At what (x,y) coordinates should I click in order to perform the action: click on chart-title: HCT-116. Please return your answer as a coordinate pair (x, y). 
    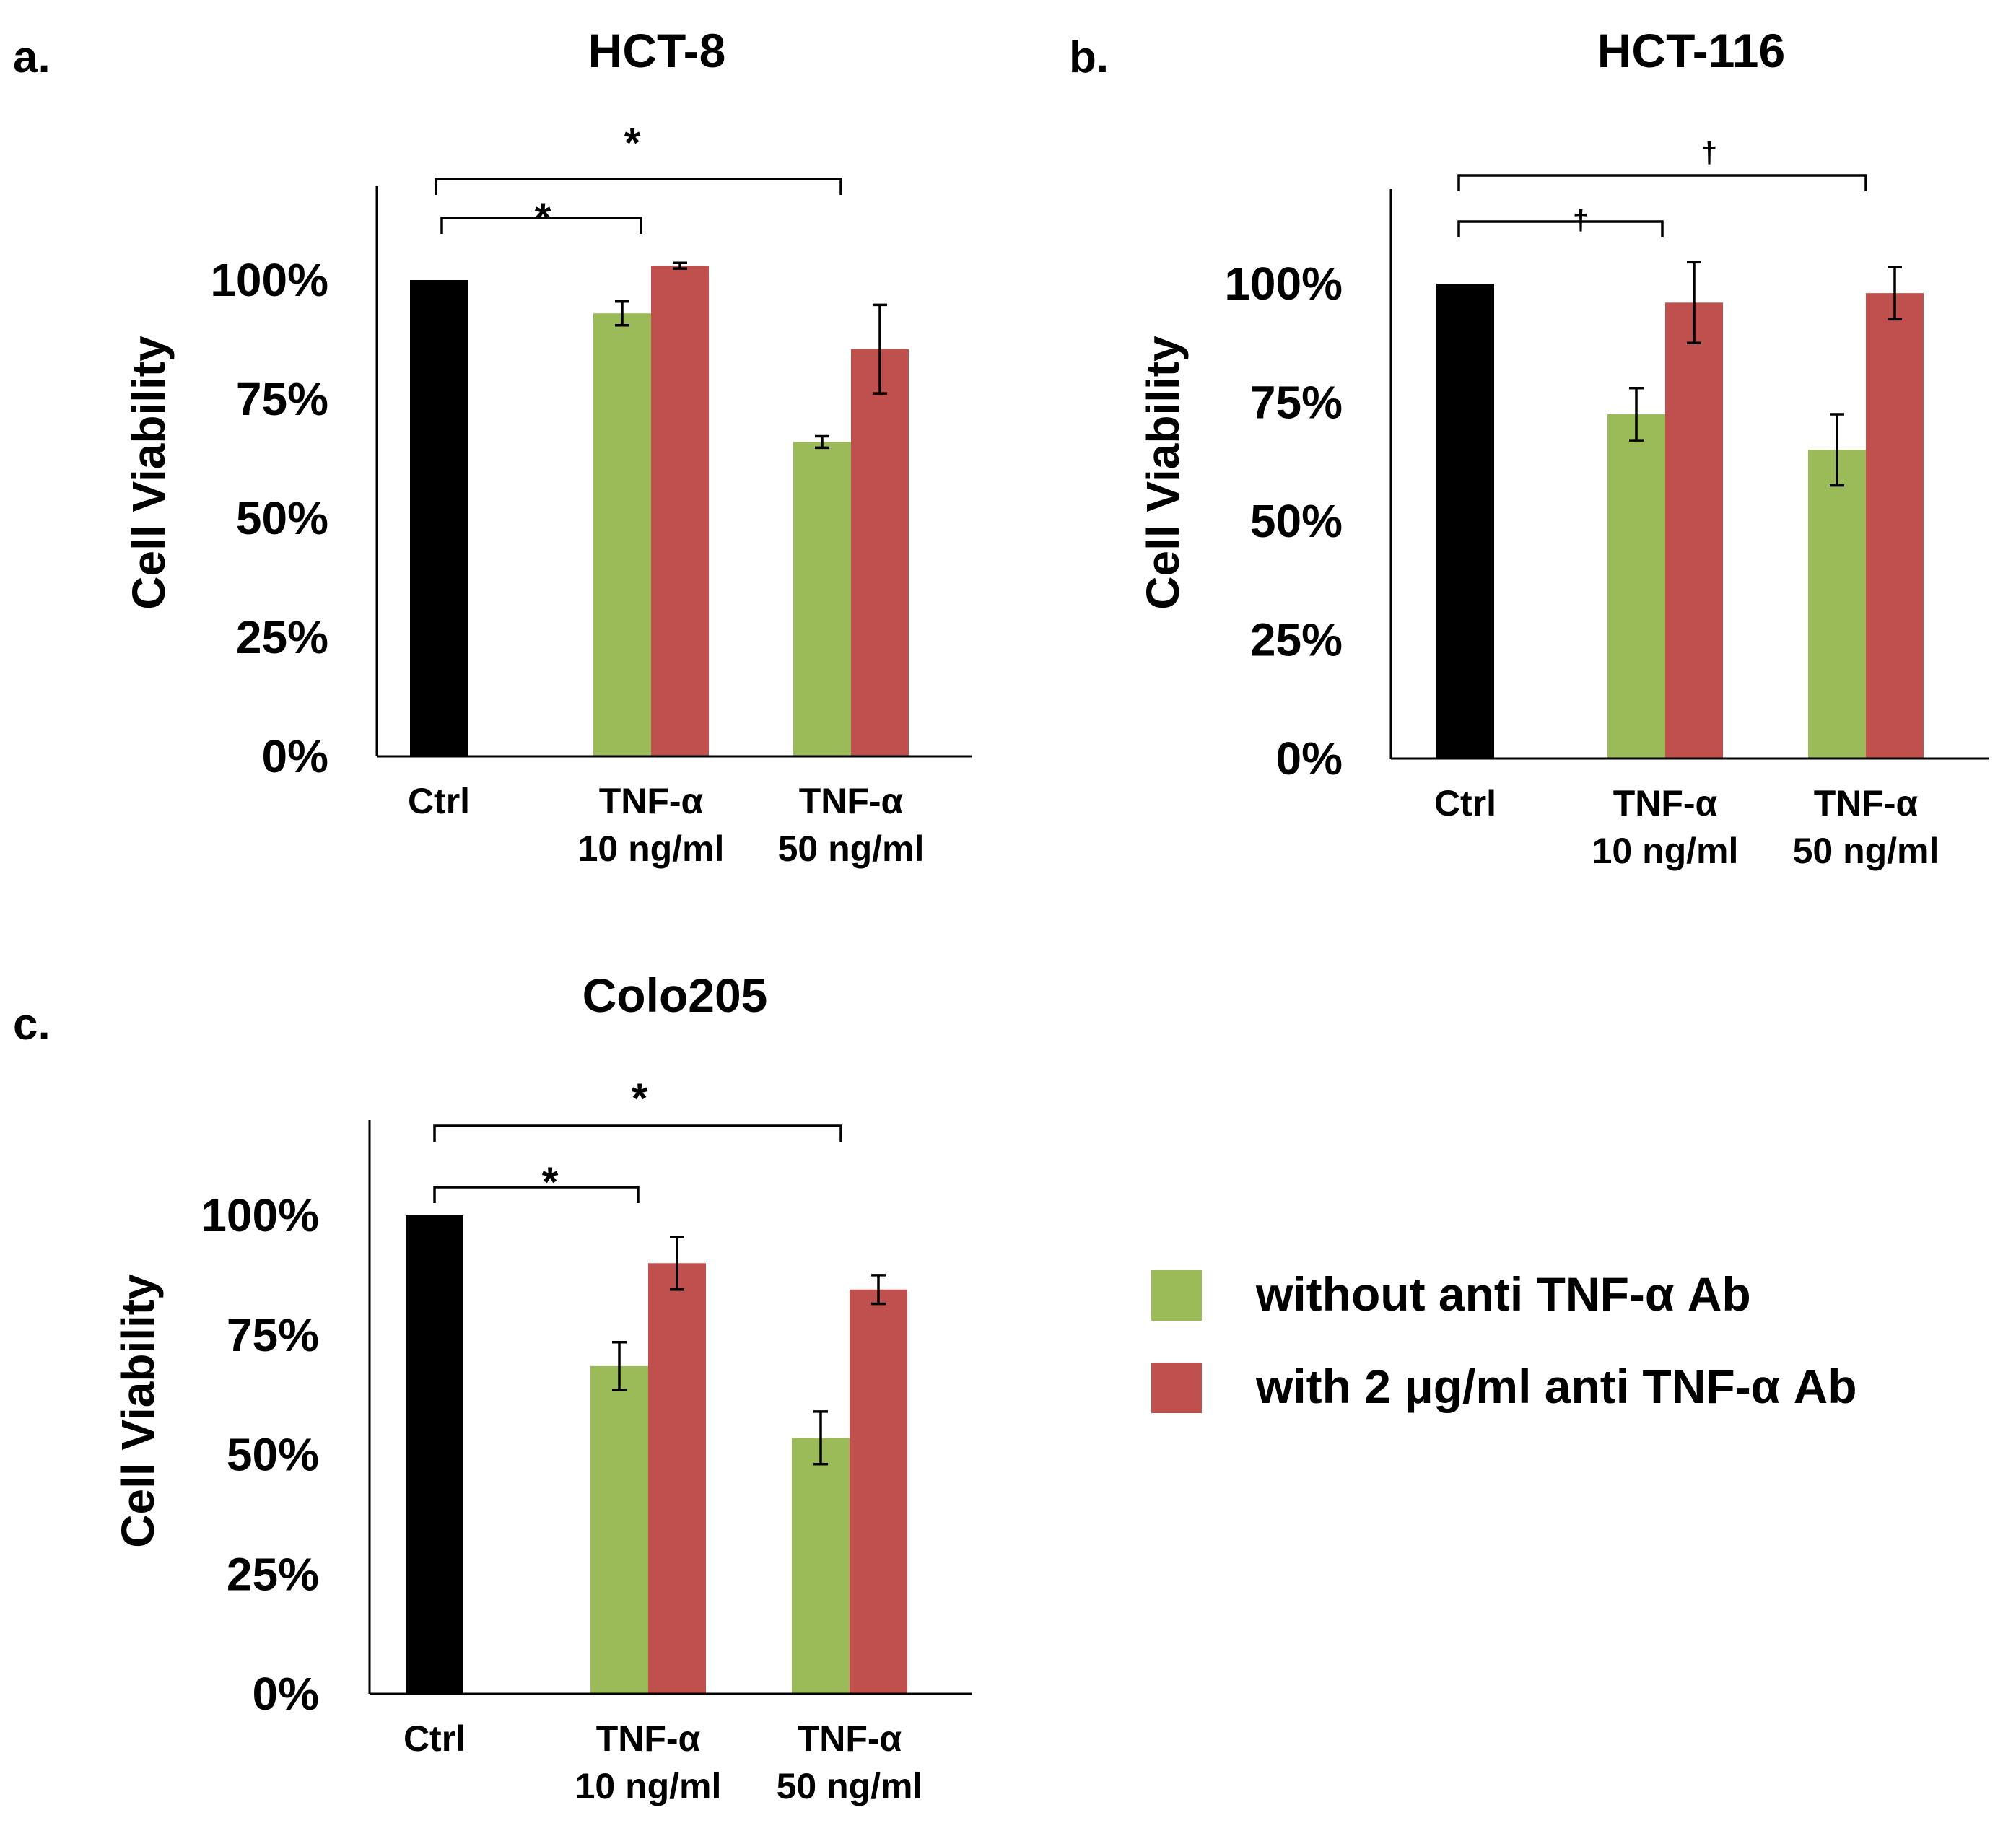
    Looking at the image, I should click on (1691, 50).